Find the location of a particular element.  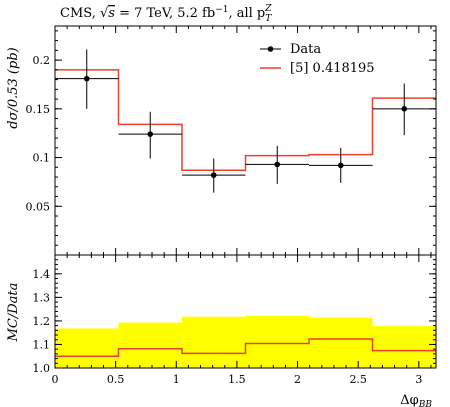

chart-header: CMS, √s = 7 TeV, 5.2 fb−1, all pTZ is located at coordinates (166, 14).